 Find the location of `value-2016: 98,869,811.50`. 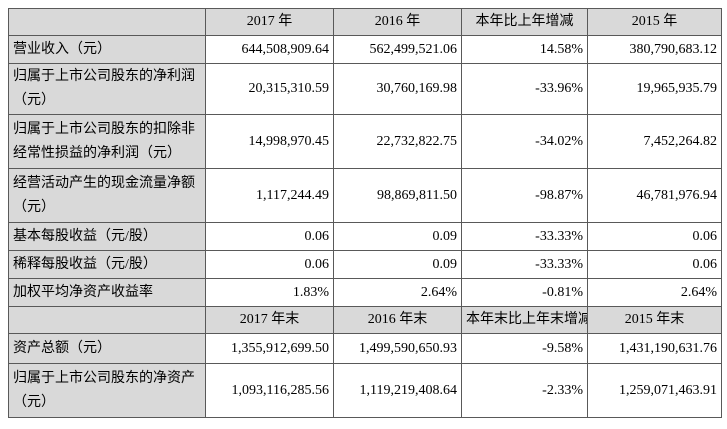

value-2016: 98,869,811.50 is located at coordinates (397, 195).